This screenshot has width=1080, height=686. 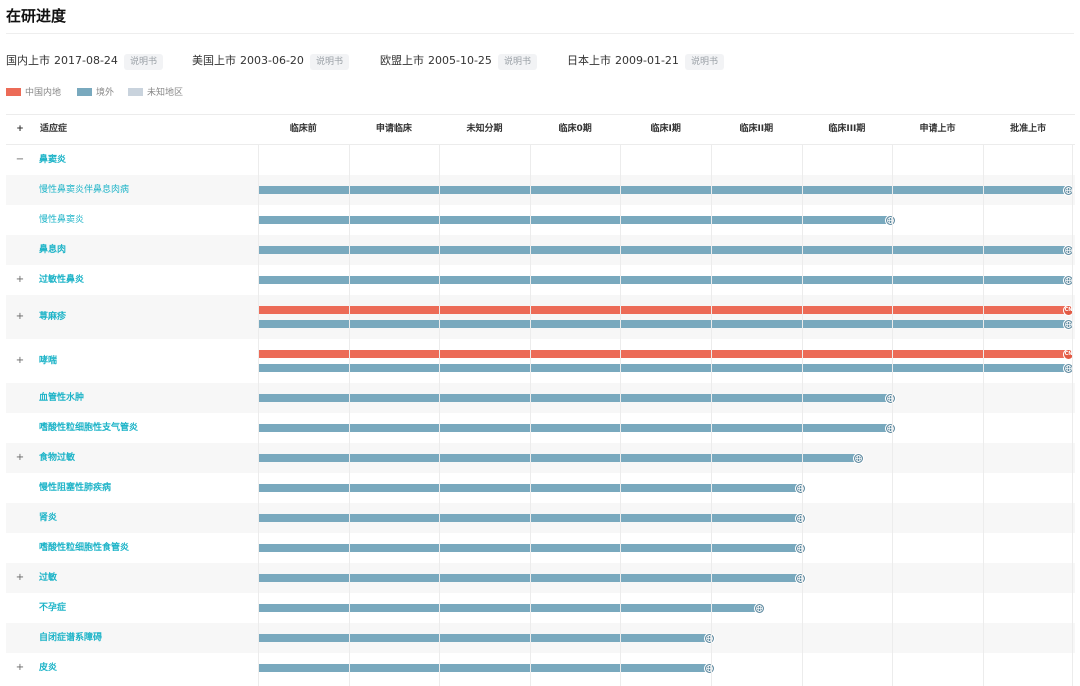 What do you see at coordinates (460, 60) in the screenshot?
I see `launch-date: 2005-10-25` at bounding box center [460, 60].